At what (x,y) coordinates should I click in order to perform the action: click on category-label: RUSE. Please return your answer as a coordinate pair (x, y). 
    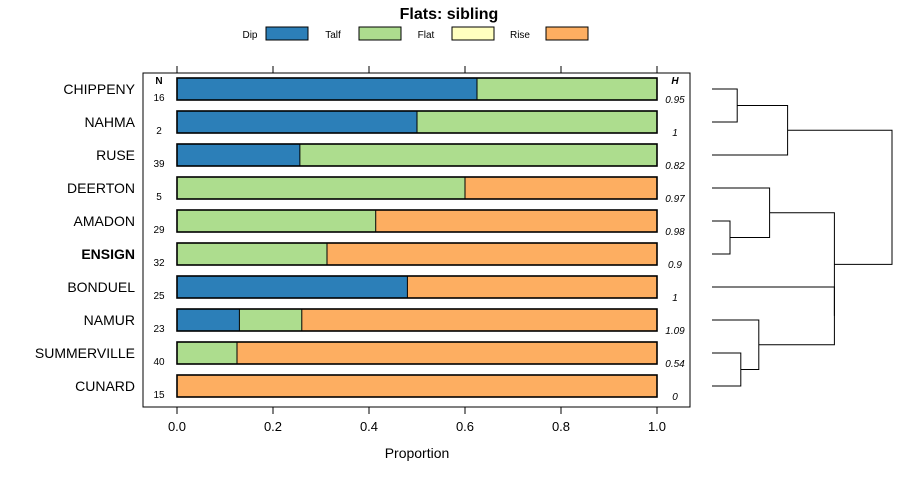
    Looking at the image, I should click on (115, 155).